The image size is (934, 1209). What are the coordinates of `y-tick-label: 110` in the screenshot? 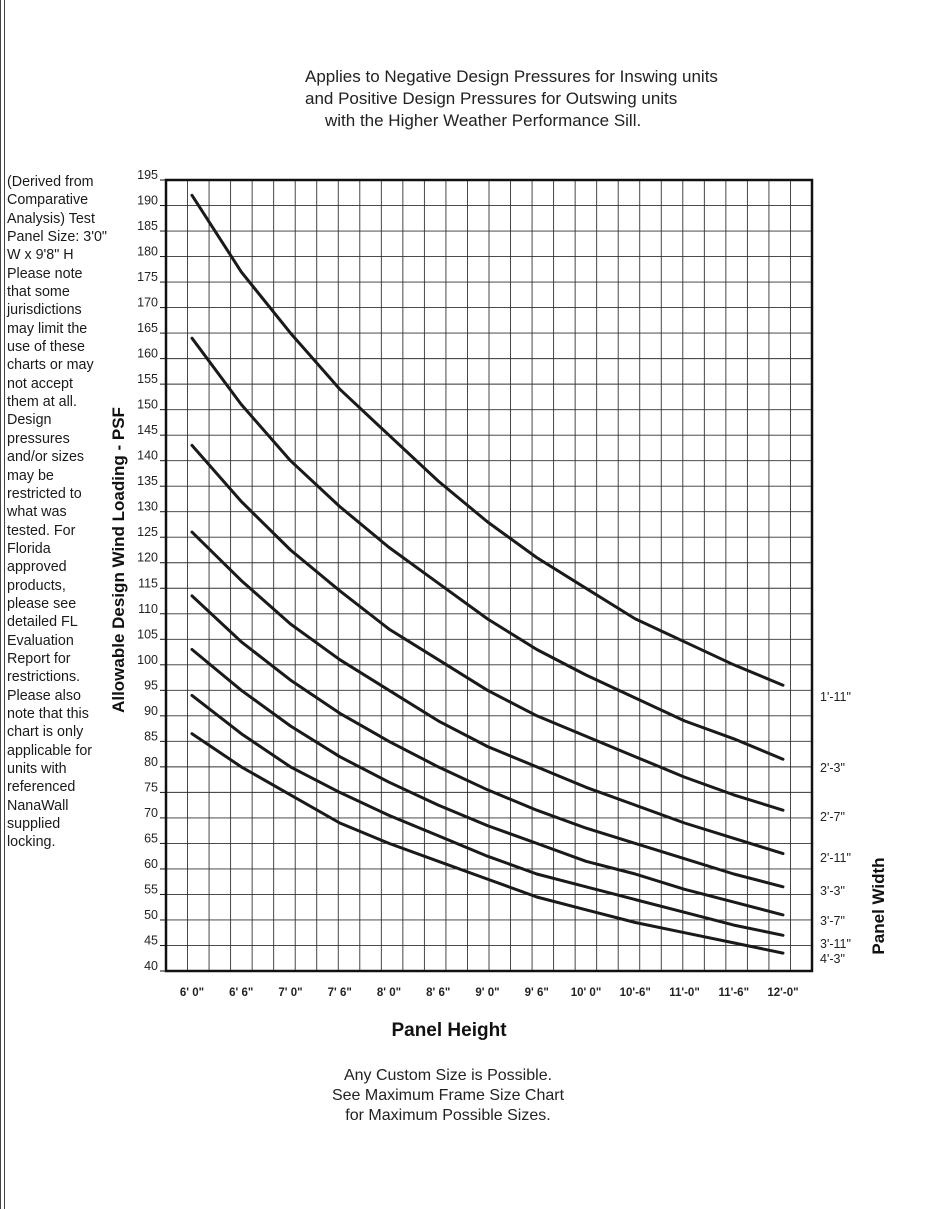 It's located at (148, 609).